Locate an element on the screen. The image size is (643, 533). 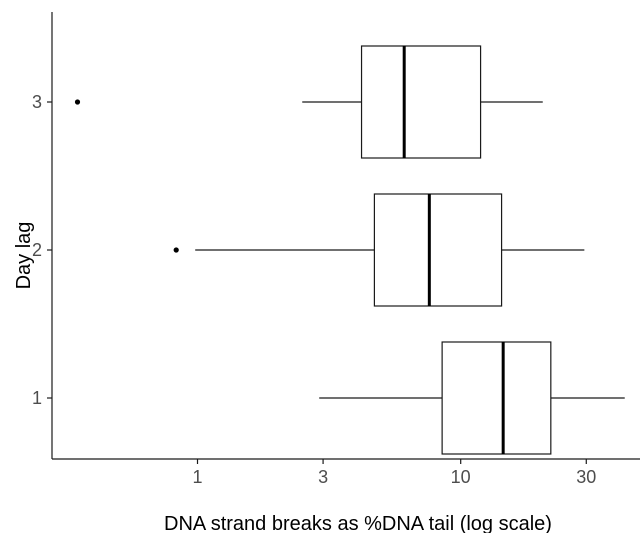
y-axis-title: Day lag is located at coordinates (24, 256).